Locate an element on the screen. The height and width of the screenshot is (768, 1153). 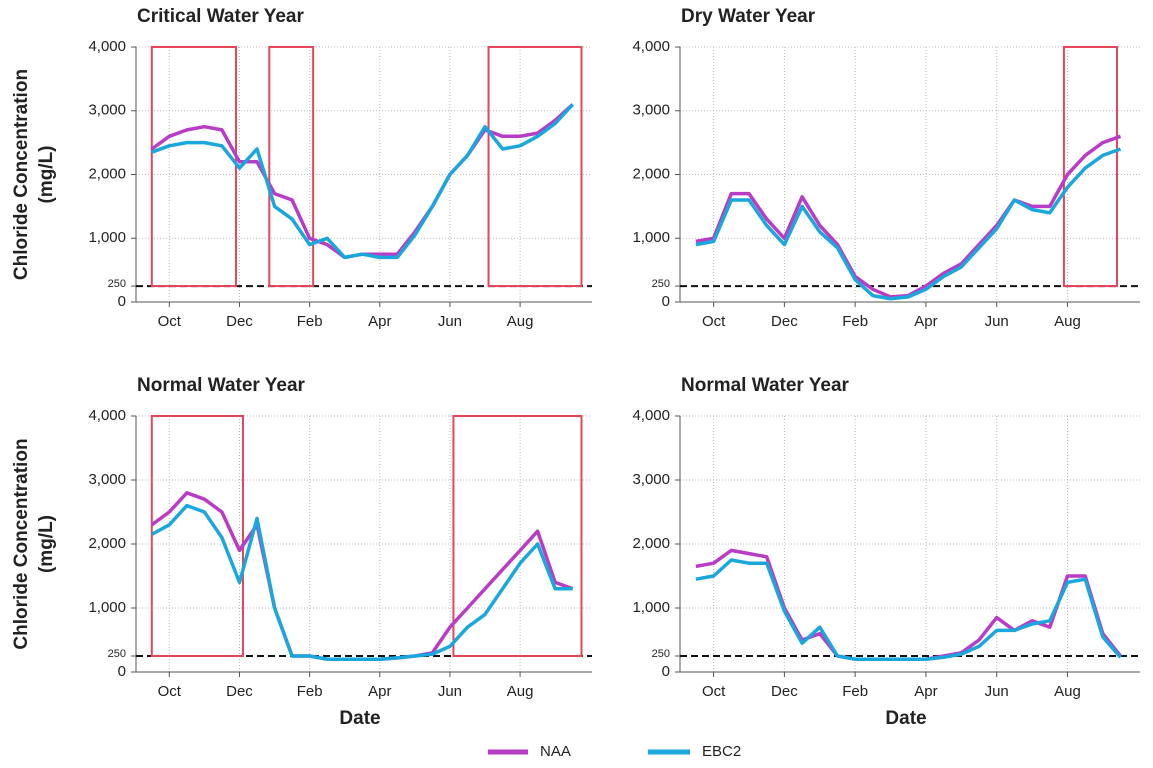
legend-label: NAA is located at coordinates (555, 751).